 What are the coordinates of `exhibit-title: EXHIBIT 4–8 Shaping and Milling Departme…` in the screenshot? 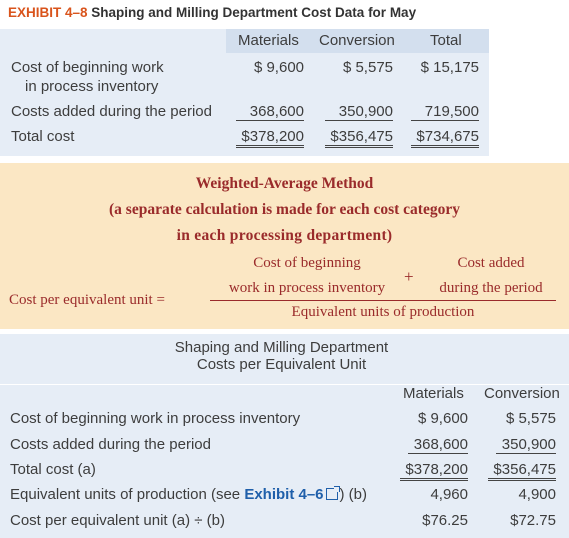 It's located at (212, 12).